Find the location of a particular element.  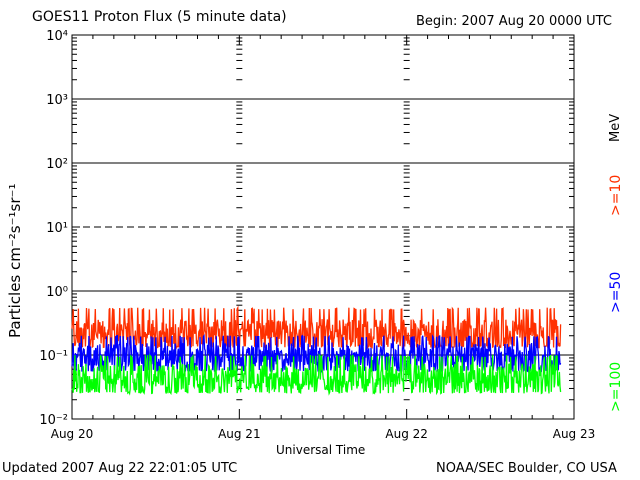

footer-credit: NOAA/SEC Boulder, CO USA is located at coordinates (526, 468).